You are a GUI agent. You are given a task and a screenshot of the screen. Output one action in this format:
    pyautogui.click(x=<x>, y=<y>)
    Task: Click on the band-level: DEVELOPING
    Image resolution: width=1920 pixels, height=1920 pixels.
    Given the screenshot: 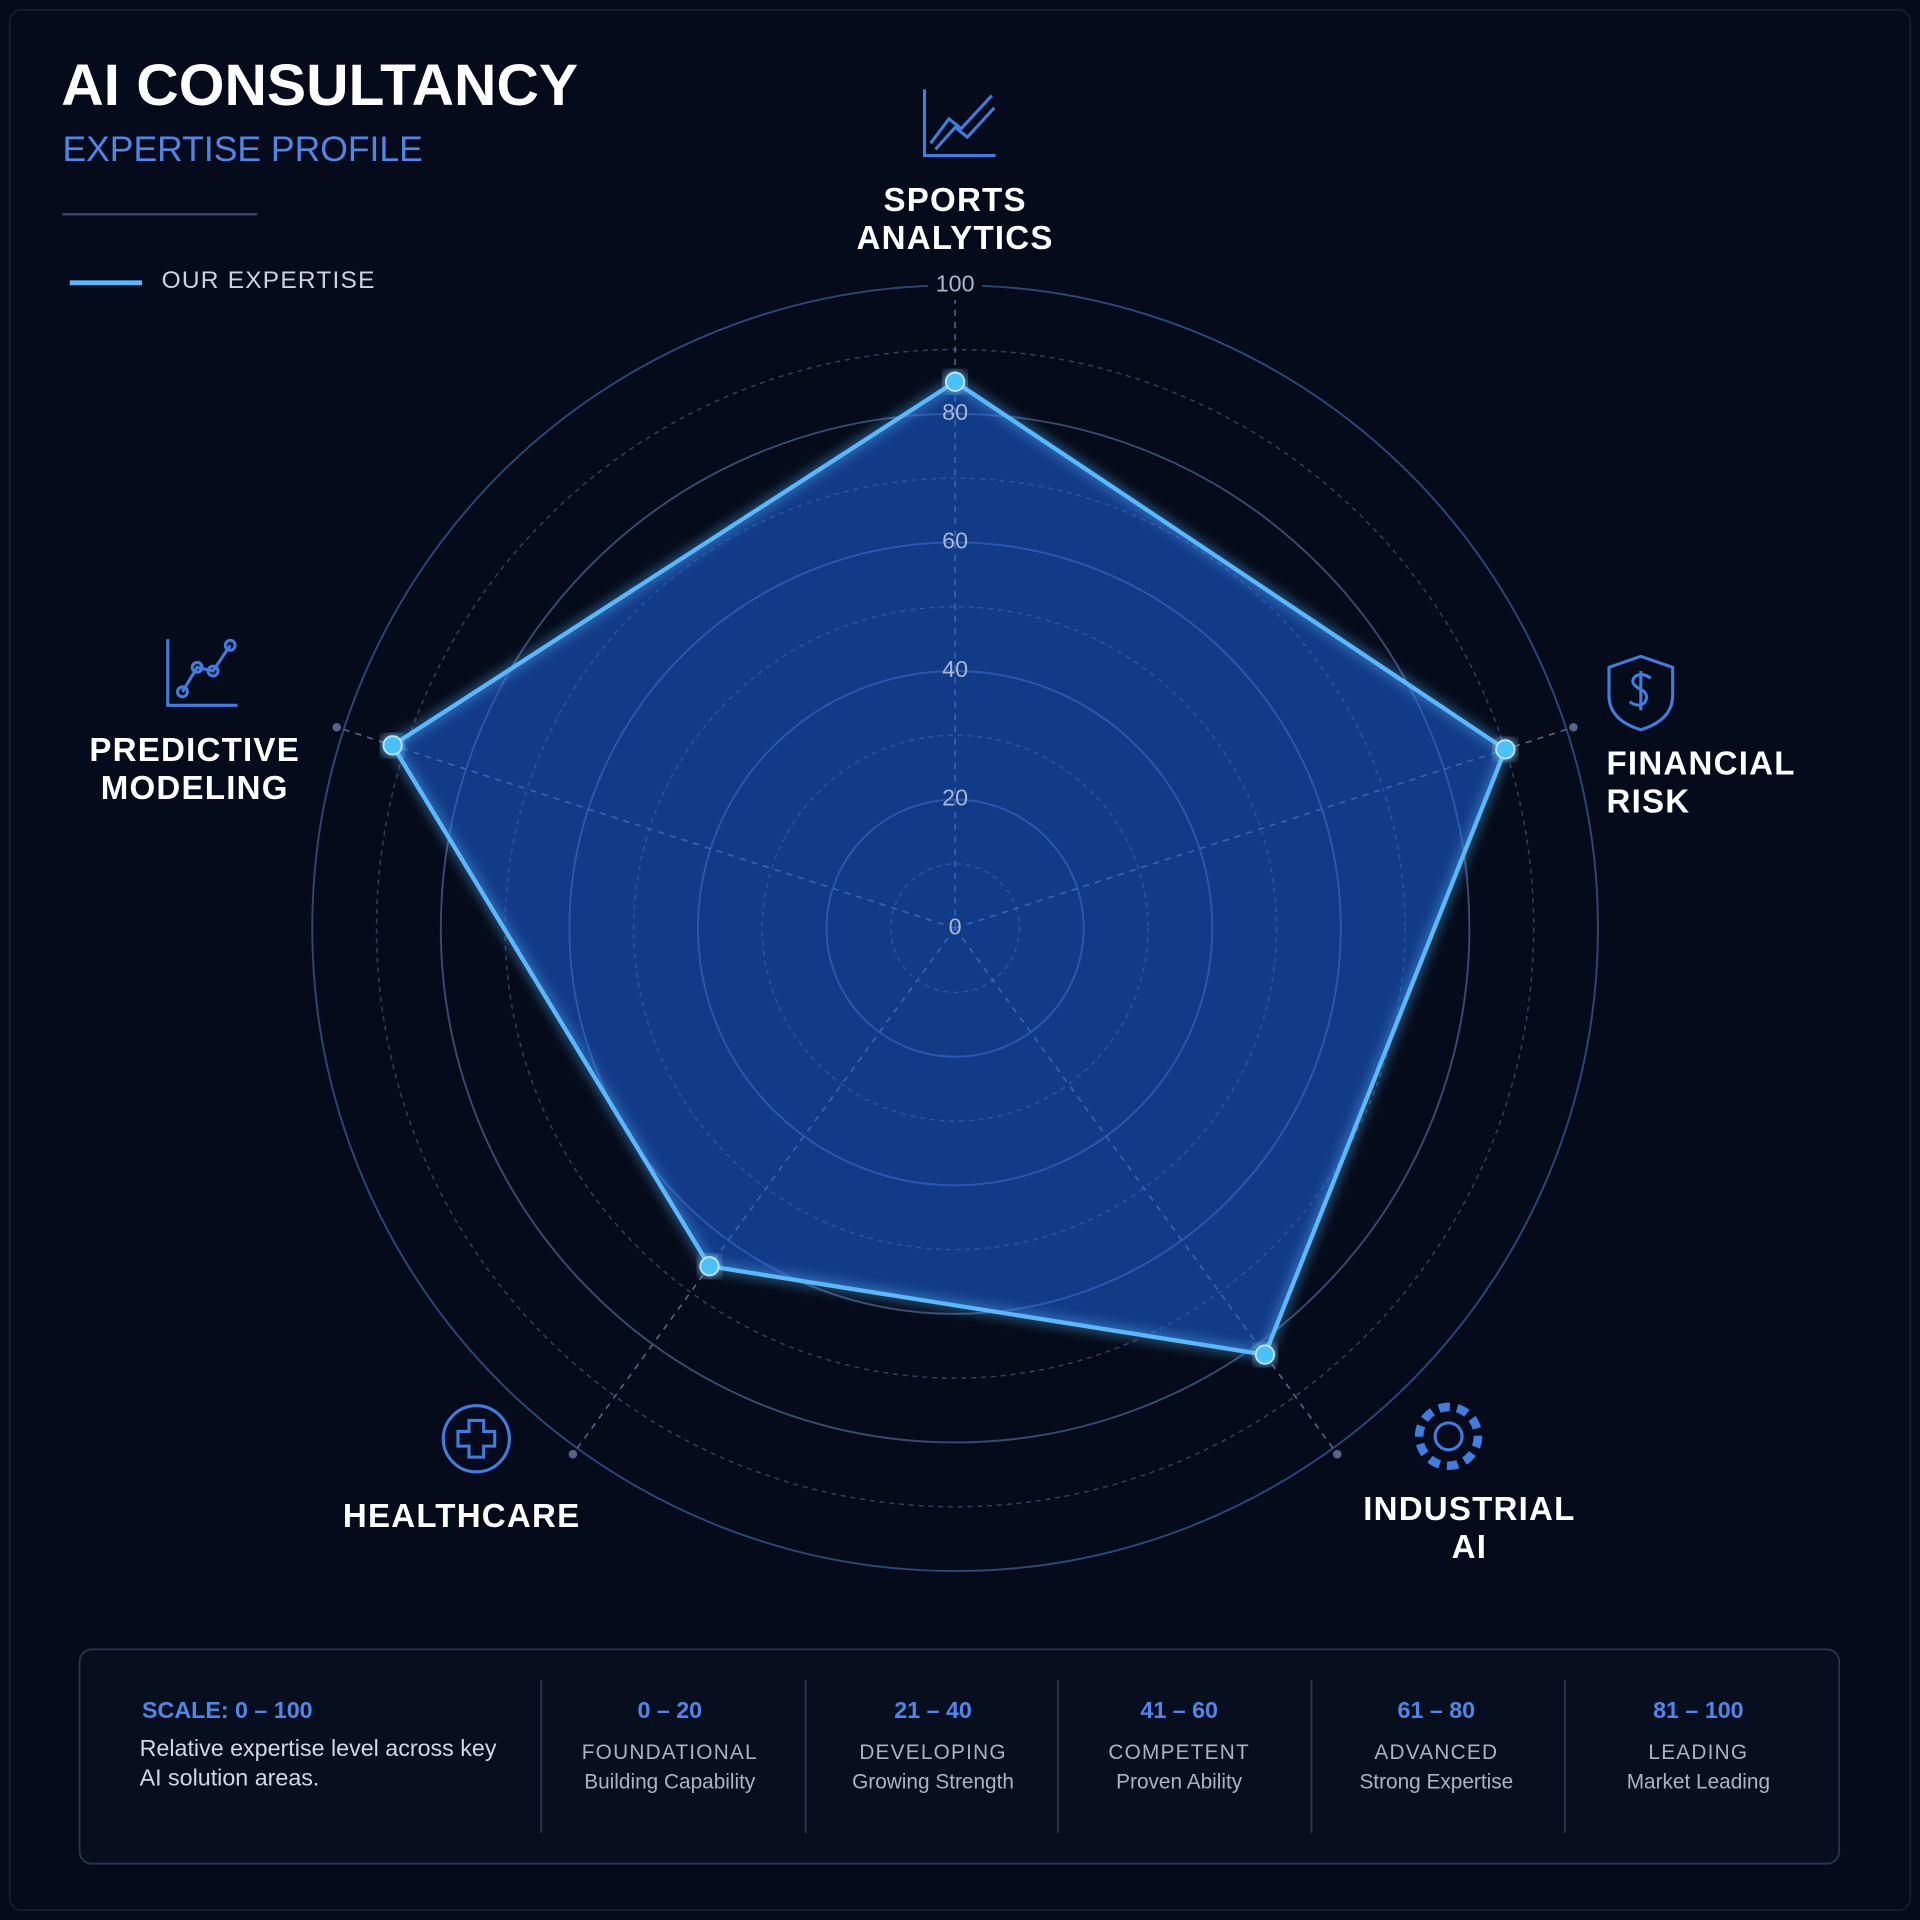 What is the action you would take?
    pyautogui.click(x=932, y=1752)
    